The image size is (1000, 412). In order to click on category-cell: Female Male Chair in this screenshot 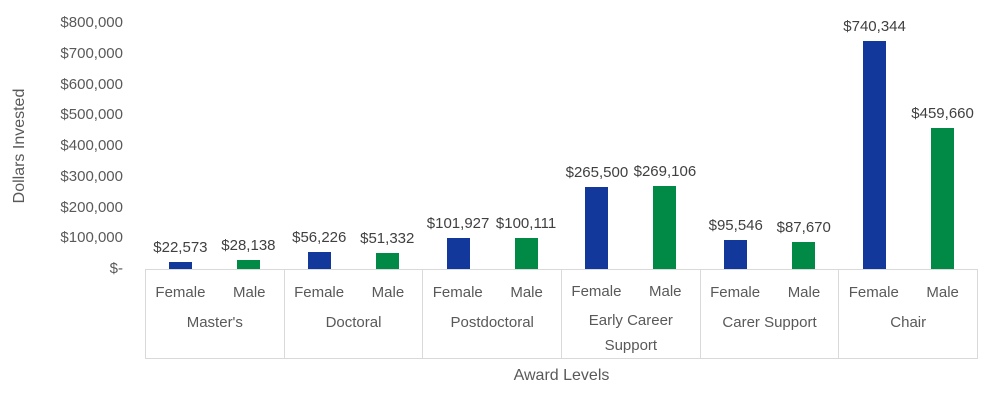, I will do `click(909, 314)`.